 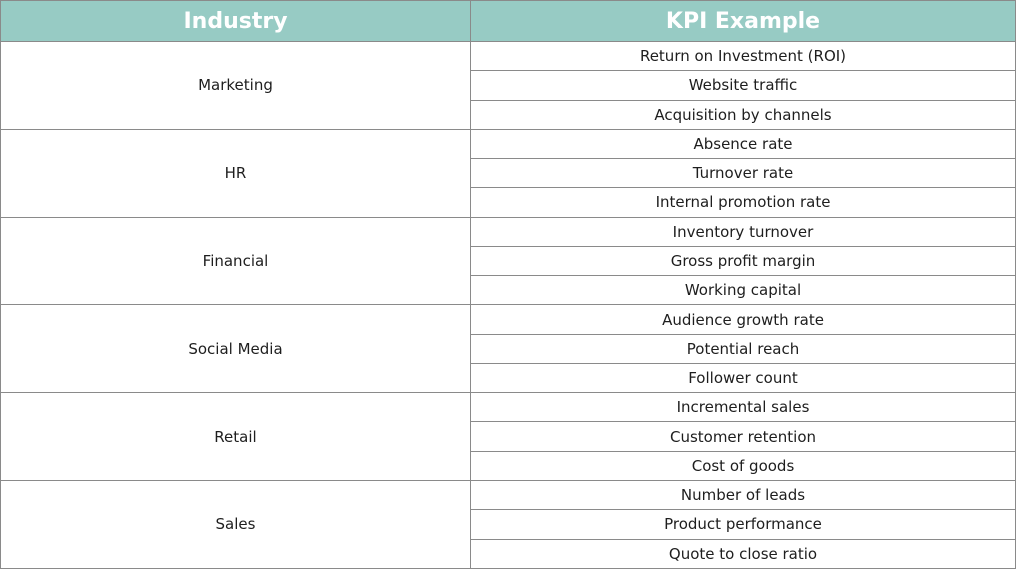 What do you see at coordinates (743, 407) in the screenshot?
I see `kpi-cell: Incremental sales` at bounding box center [743, 407].